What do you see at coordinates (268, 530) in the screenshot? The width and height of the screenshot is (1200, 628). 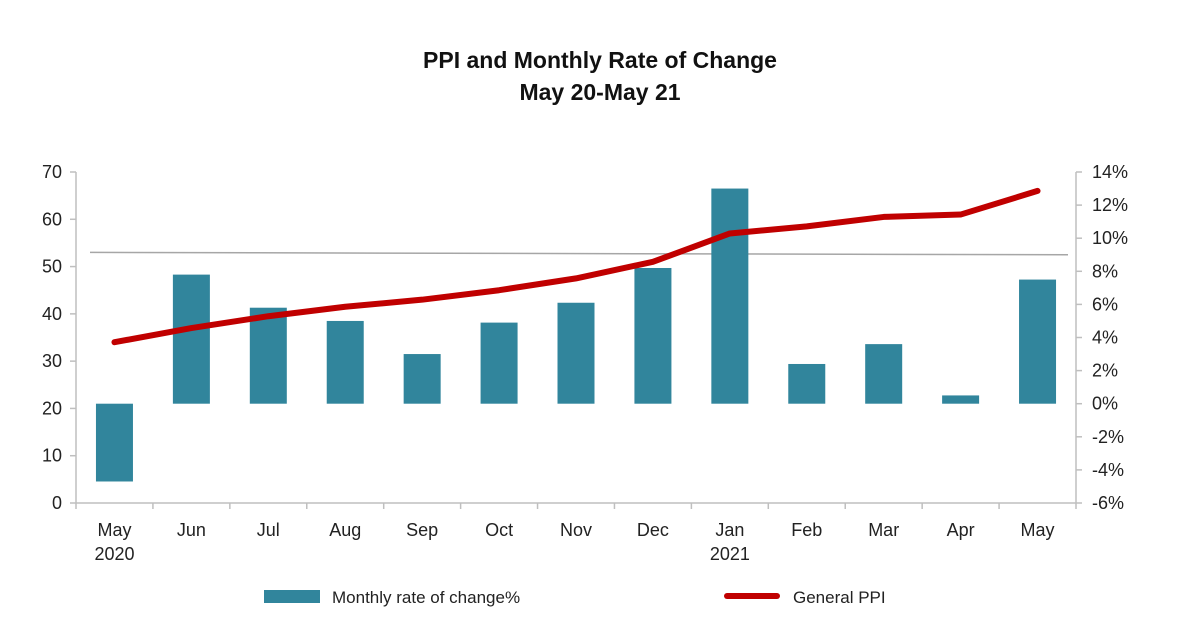 I see `x-tick-label: Jul` at bounding box center [268, 530].